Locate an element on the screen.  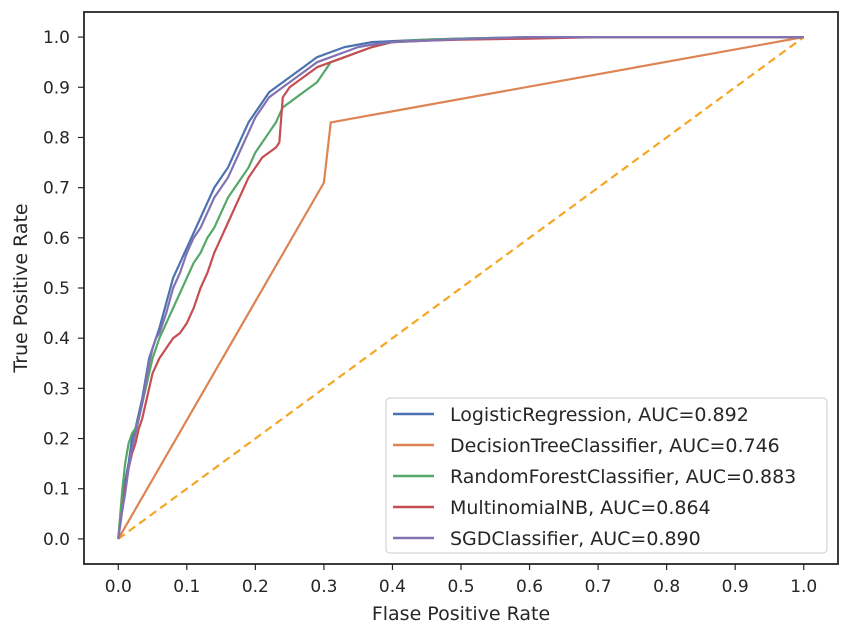
x-tick-label: 0.5 is located at coordinates (460, 587).